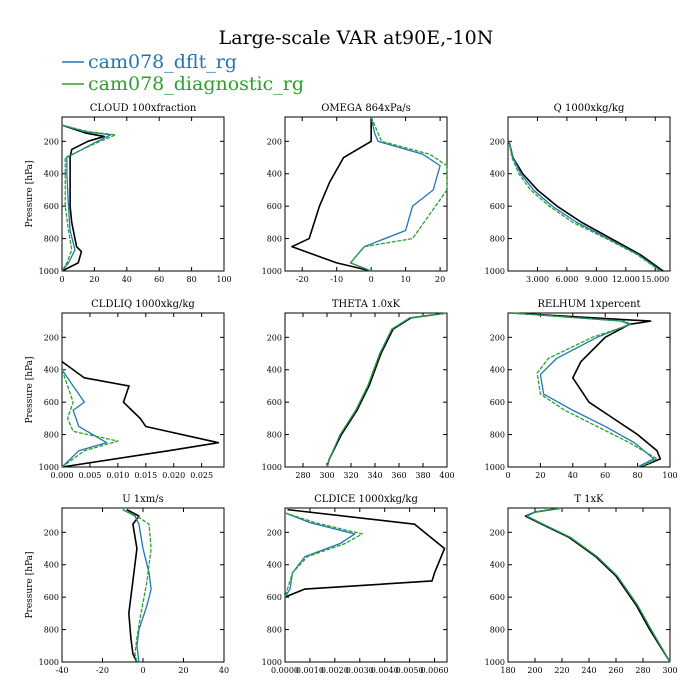 This screenshot has height=700, width=700. What do you see at coordinates (143, 499) in the screenshot?
I see `panel-title: U 1xm/s` at bounding box center [143, 499].